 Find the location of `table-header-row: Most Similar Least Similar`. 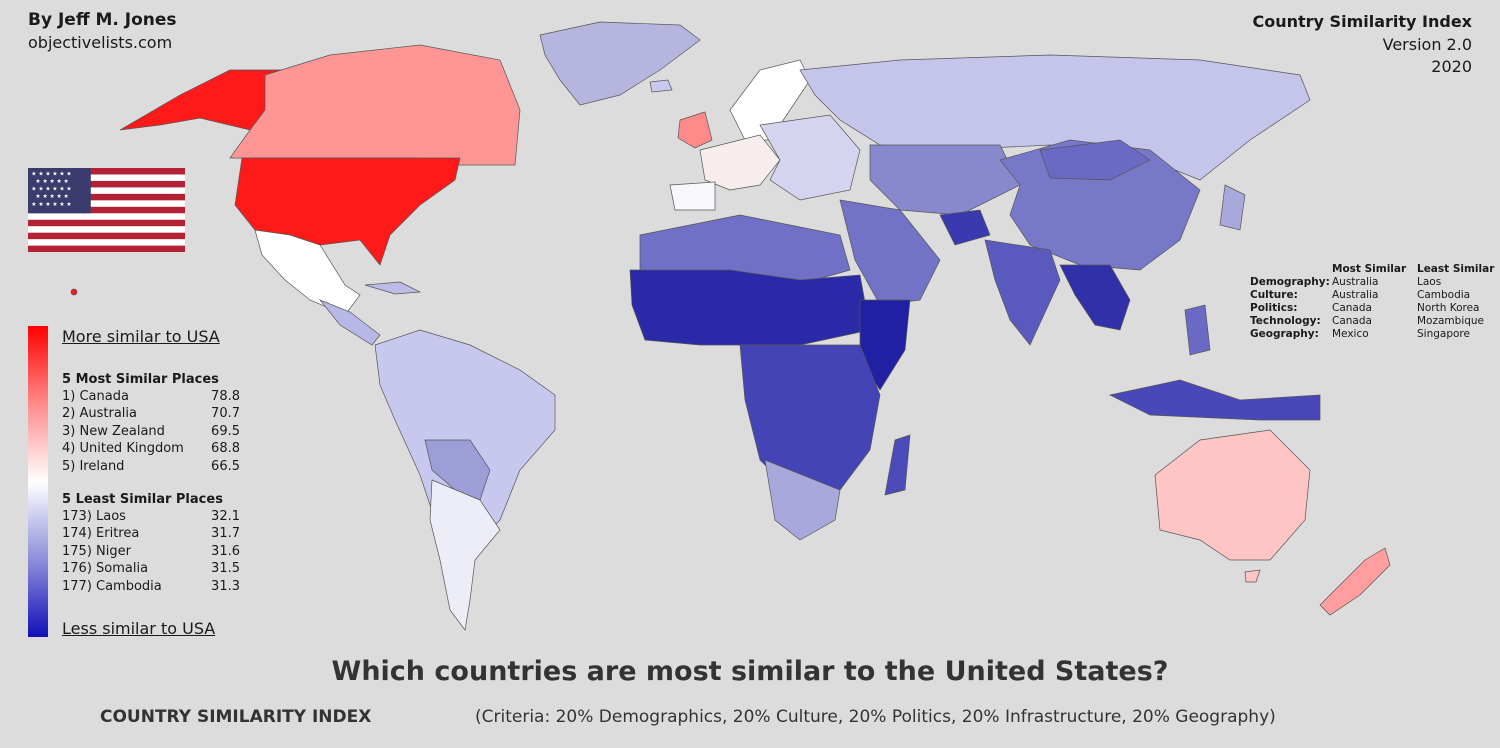

table-header-row: Most Similar Least Similar is located at coordinates (1373, 269).